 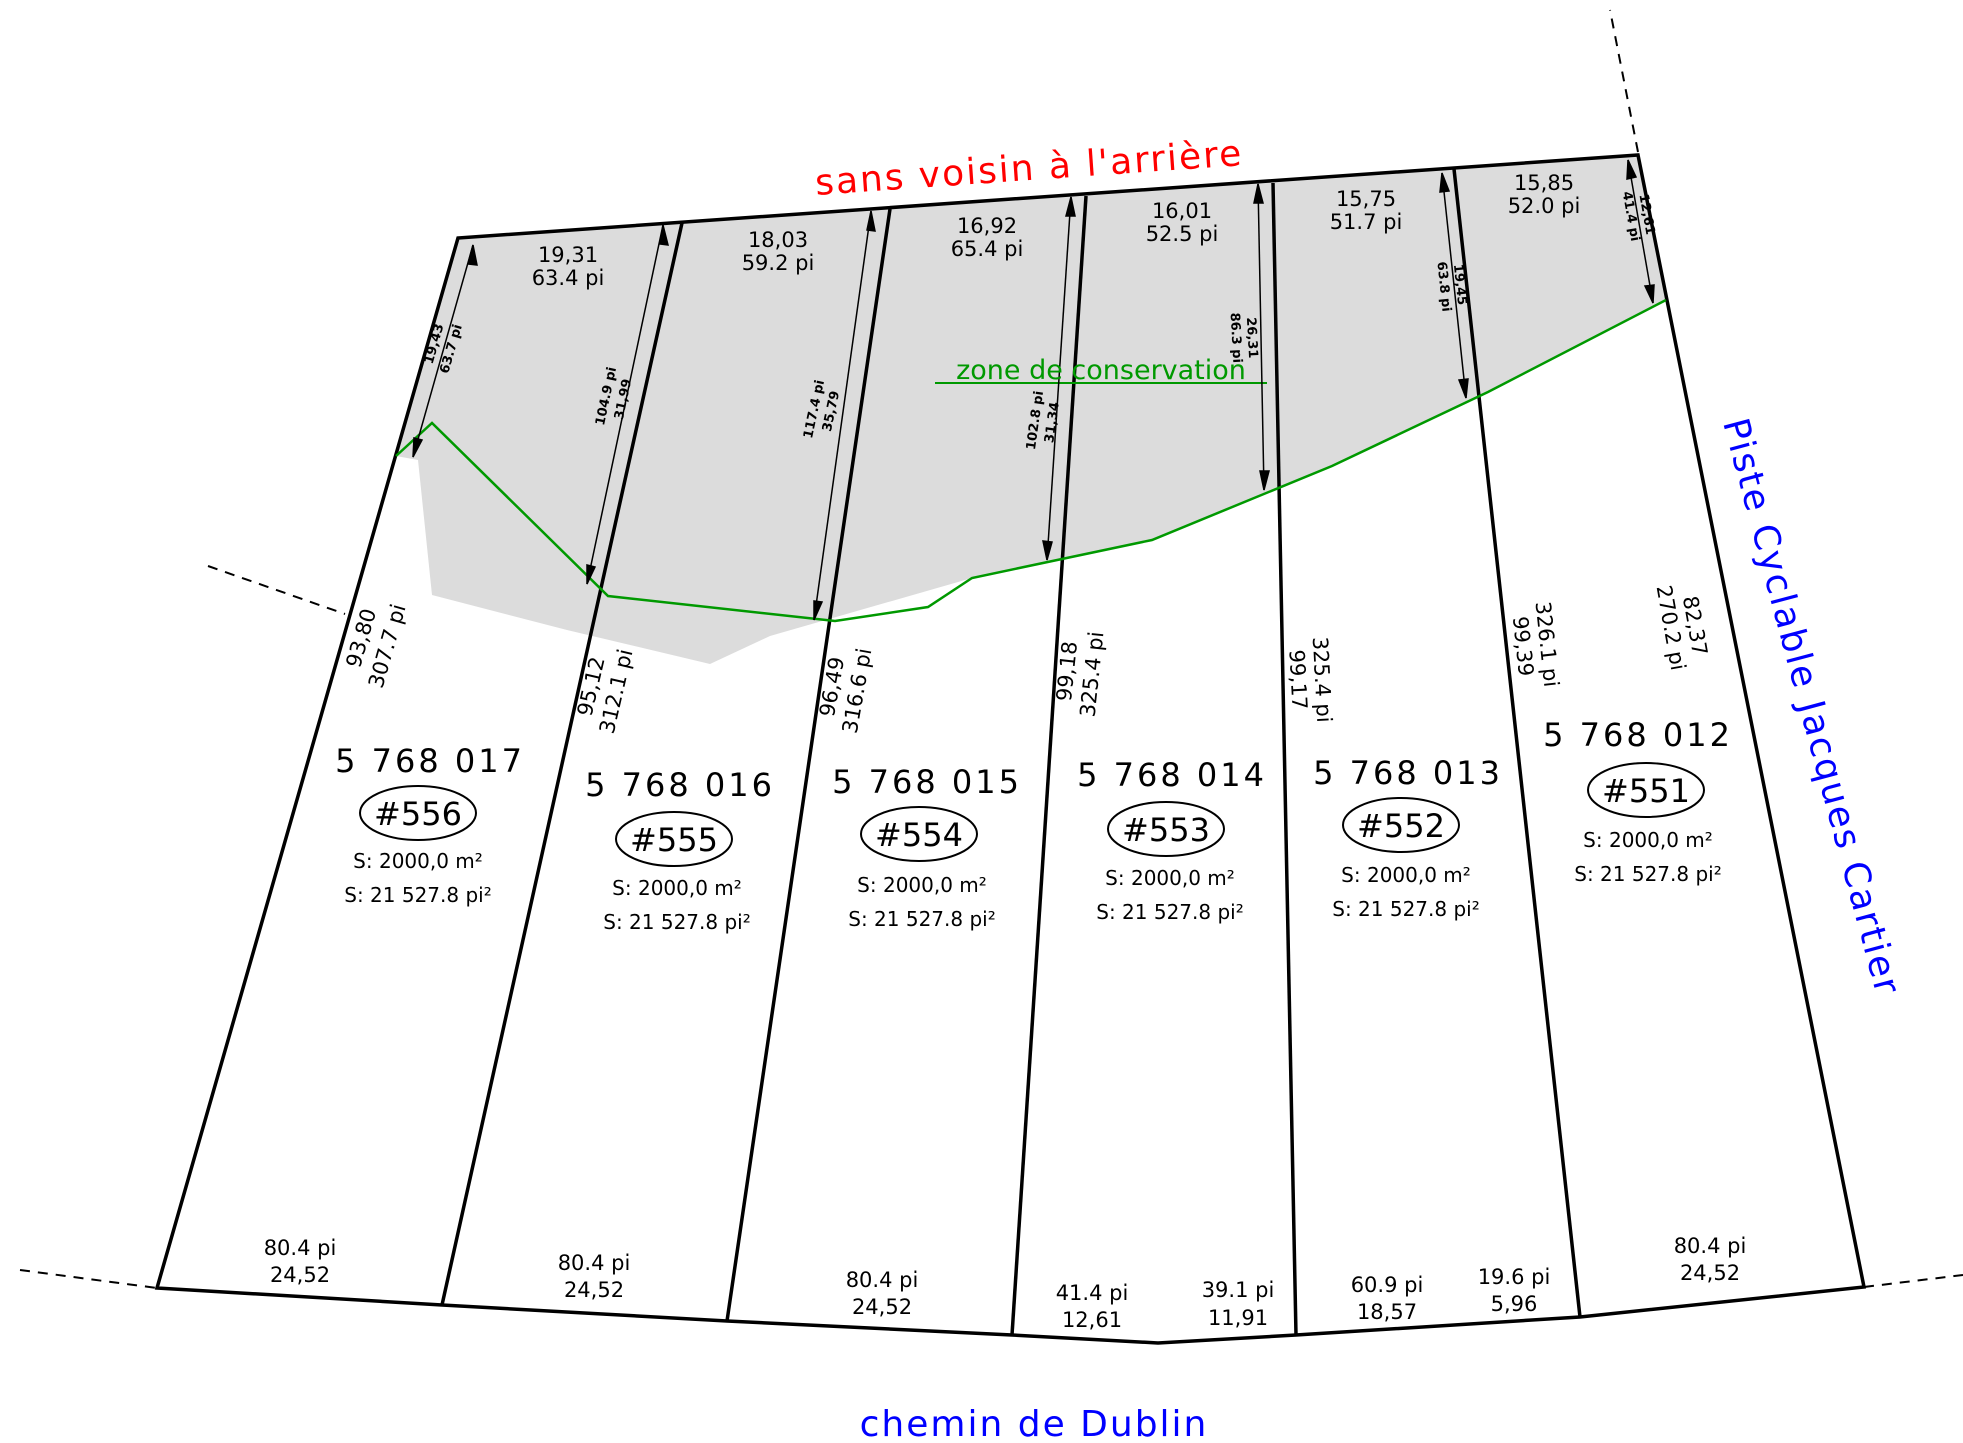 I want to click on civic-number: #555, so click(x=674, y=840).